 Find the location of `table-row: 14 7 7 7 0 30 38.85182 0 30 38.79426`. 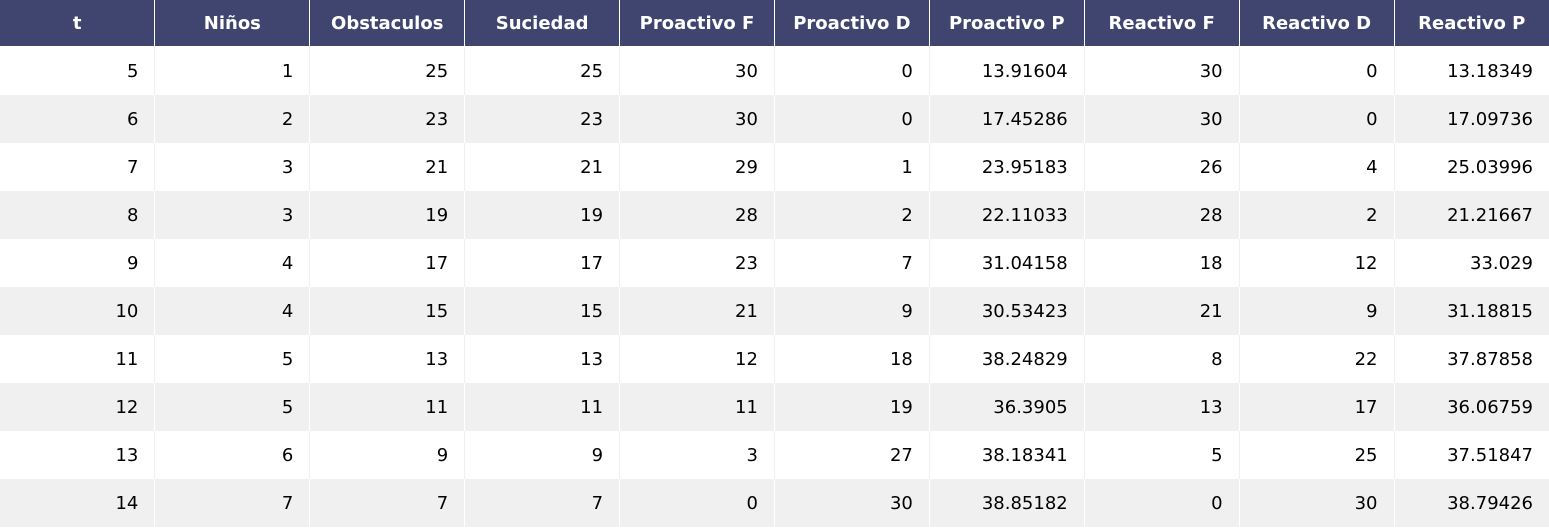

table-row: 14 7 7 7 0 30 38.85182 0 30 38.79426 is located at coordinates (774, 503).